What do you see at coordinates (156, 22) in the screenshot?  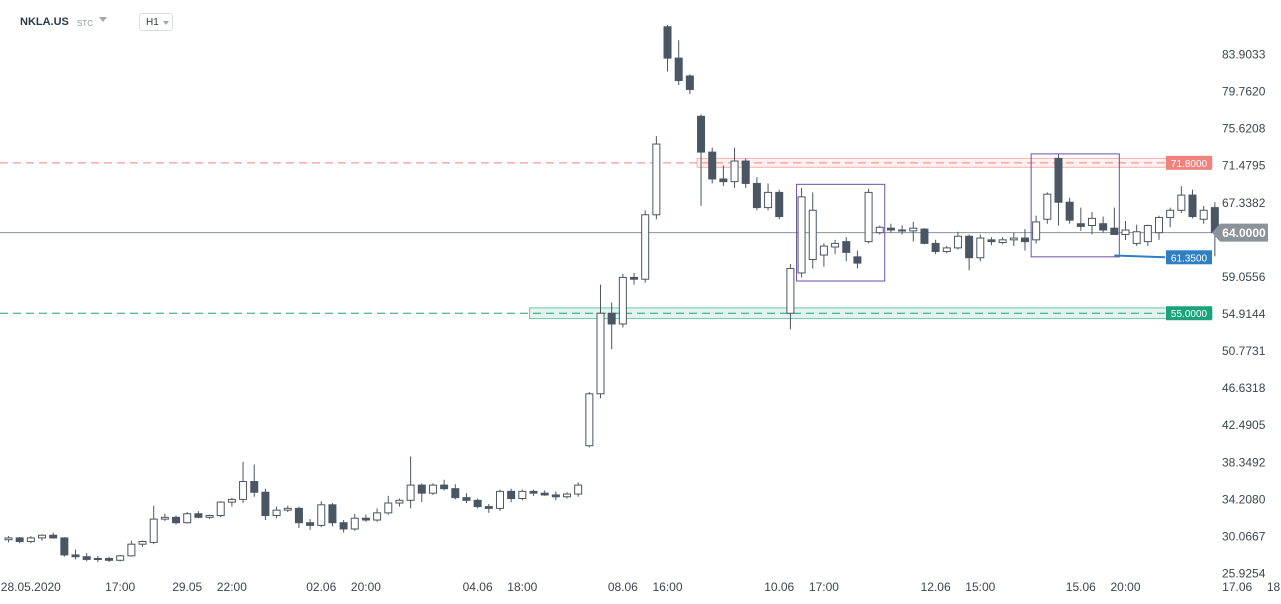 I see `timeframe-select: H1` at bounding box center [156, 22].